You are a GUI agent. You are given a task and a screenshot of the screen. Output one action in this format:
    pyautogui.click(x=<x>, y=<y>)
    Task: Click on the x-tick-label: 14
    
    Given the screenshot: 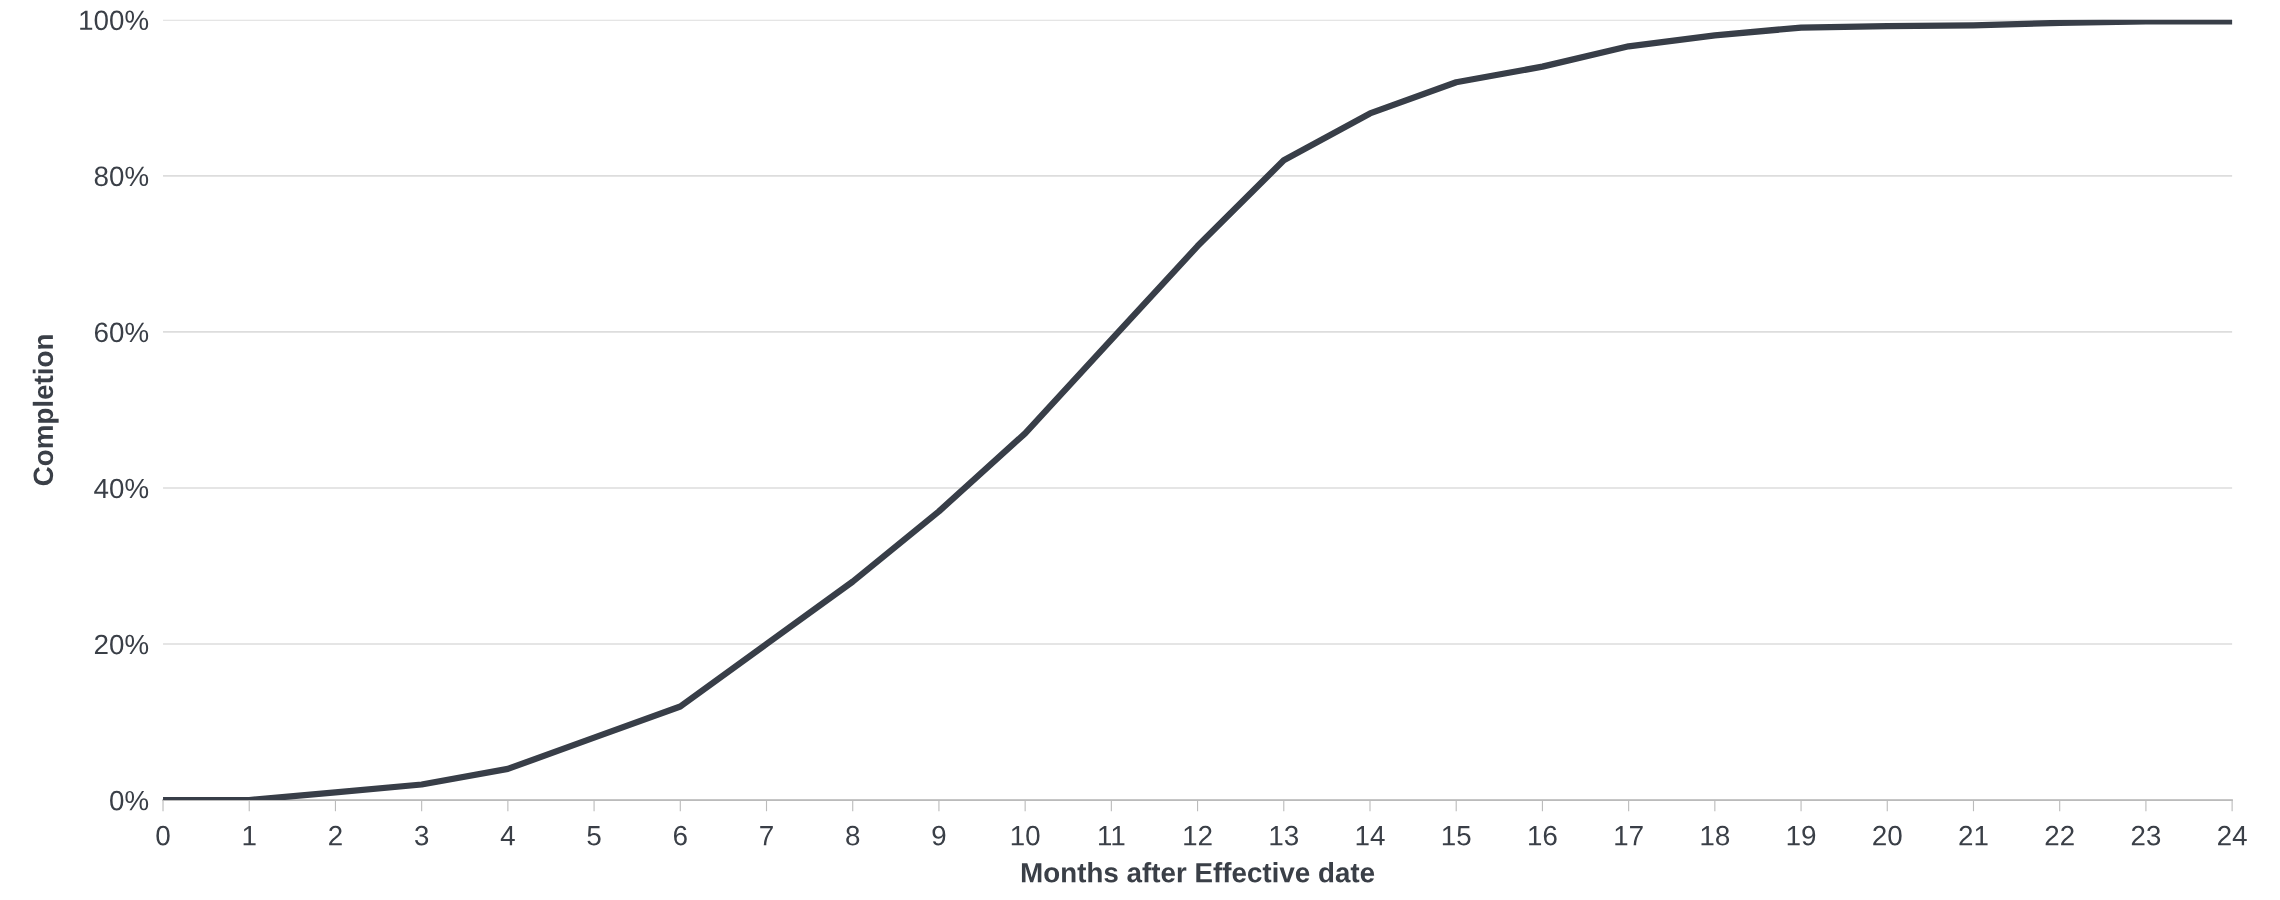 What is the action you would take?
    pyautogui.click(x=1370, y=836)
    